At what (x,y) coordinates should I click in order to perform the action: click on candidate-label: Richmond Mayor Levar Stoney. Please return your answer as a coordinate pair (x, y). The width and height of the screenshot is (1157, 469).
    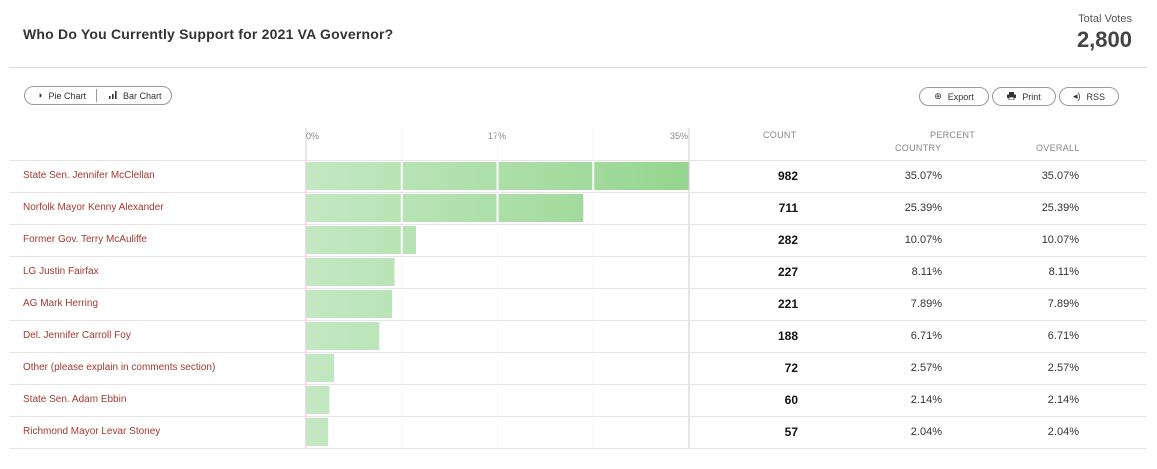
    Looking at the image, I should click on (92, 431).